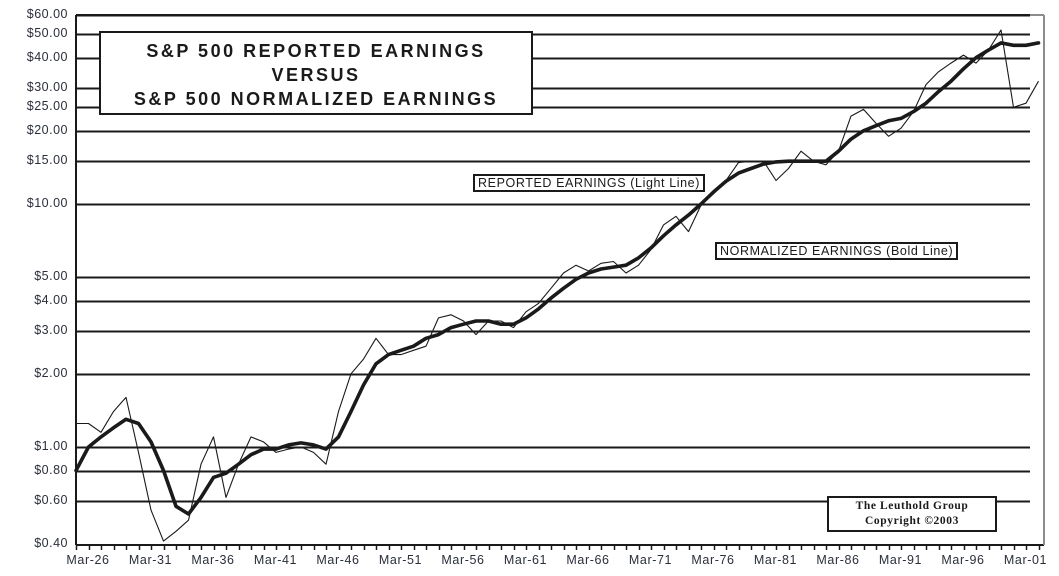  Describe the element at coordinates (837, 251) in the screenshot. I see `normalized-earnings-annotation: NORMALIZED EARNINGS (Bold Line)` at that location.